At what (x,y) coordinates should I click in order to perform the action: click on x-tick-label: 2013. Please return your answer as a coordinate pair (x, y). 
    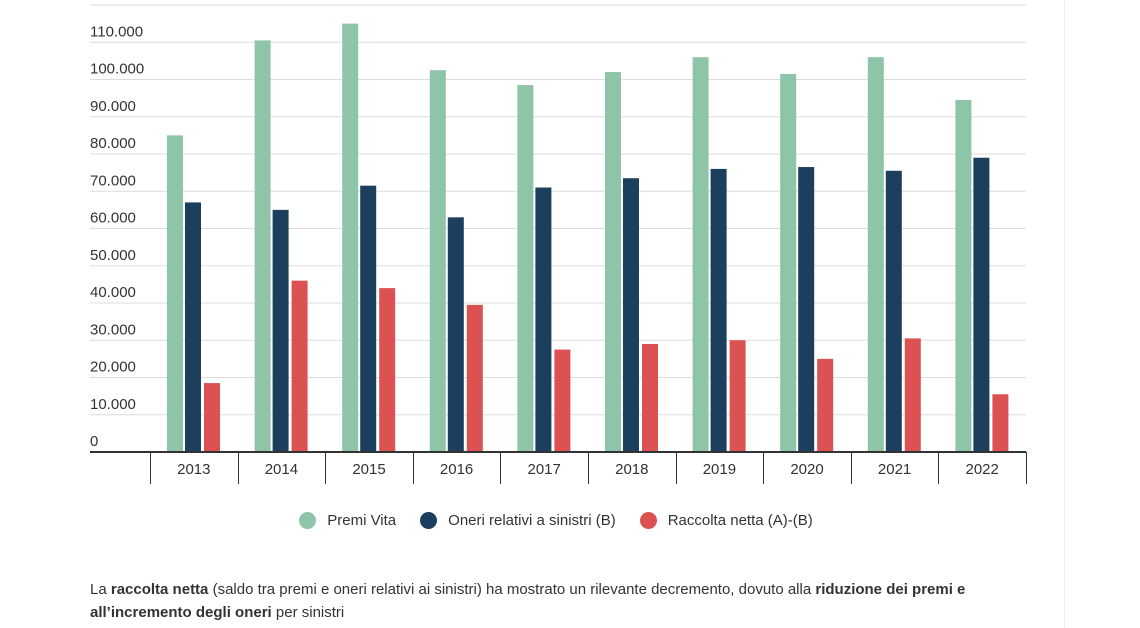
    Looking at the image, I should click on (193, 469).